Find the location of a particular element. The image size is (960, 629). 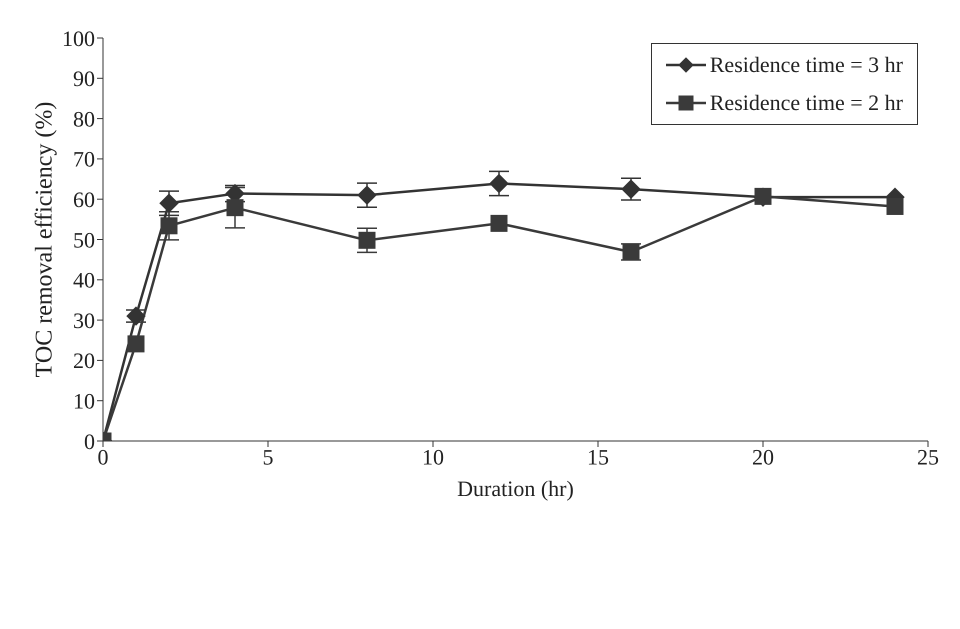

x-tick-label: 5 is located at coordinates (268, 457).